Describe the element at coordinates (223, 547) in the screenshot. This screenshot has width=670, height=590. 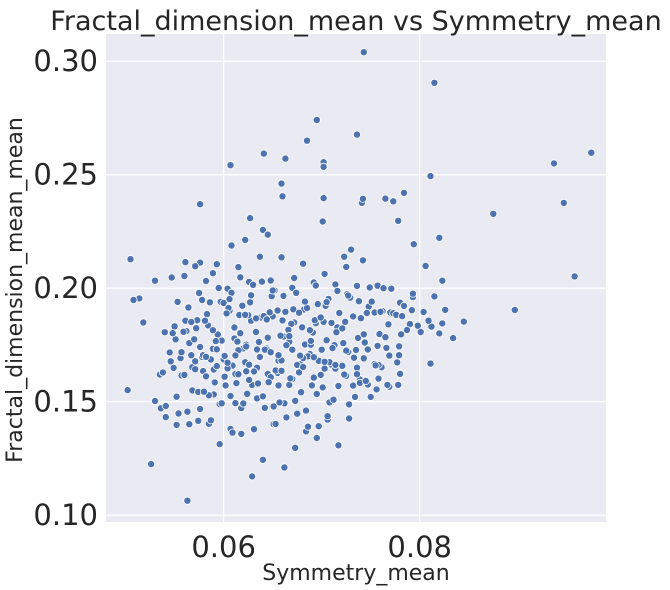
I see `x-tick-label: 0.06` at that location.